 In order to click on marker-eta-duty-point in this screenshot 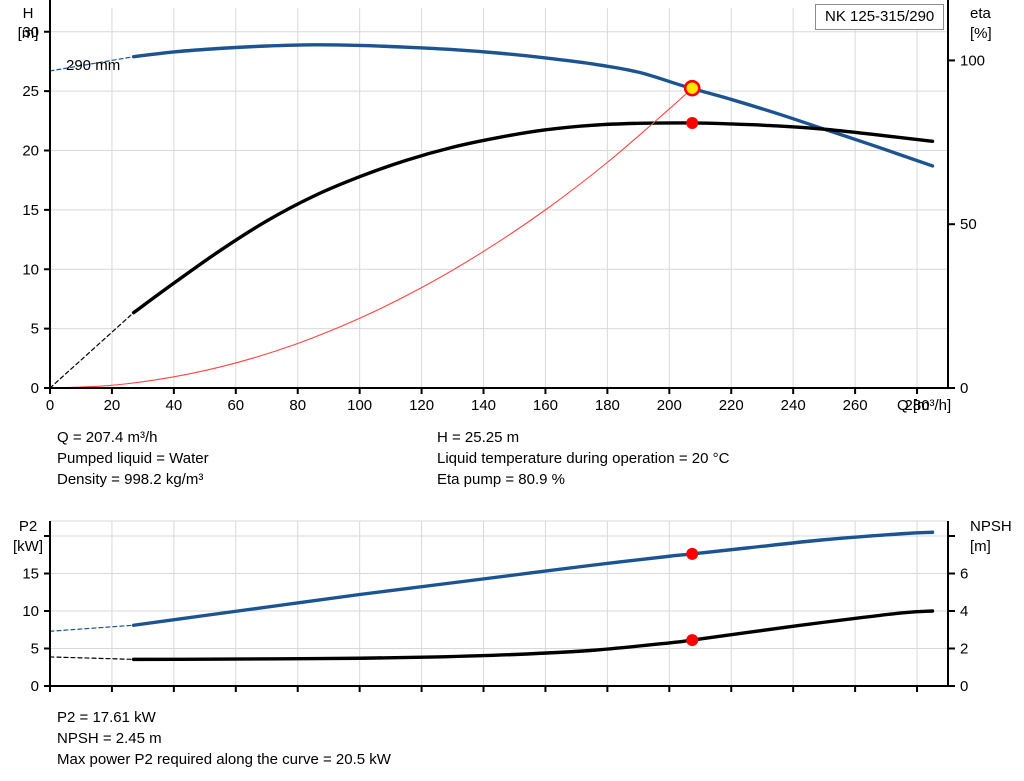, I will do `click(692, 122)`.